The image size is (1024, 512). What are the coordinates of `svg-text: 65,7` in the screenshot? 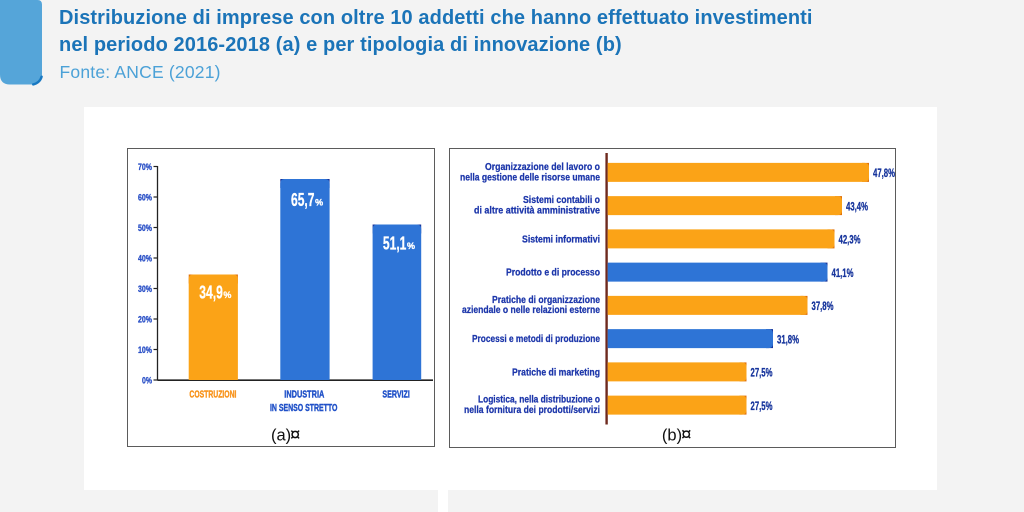 It's located at (303, 200).